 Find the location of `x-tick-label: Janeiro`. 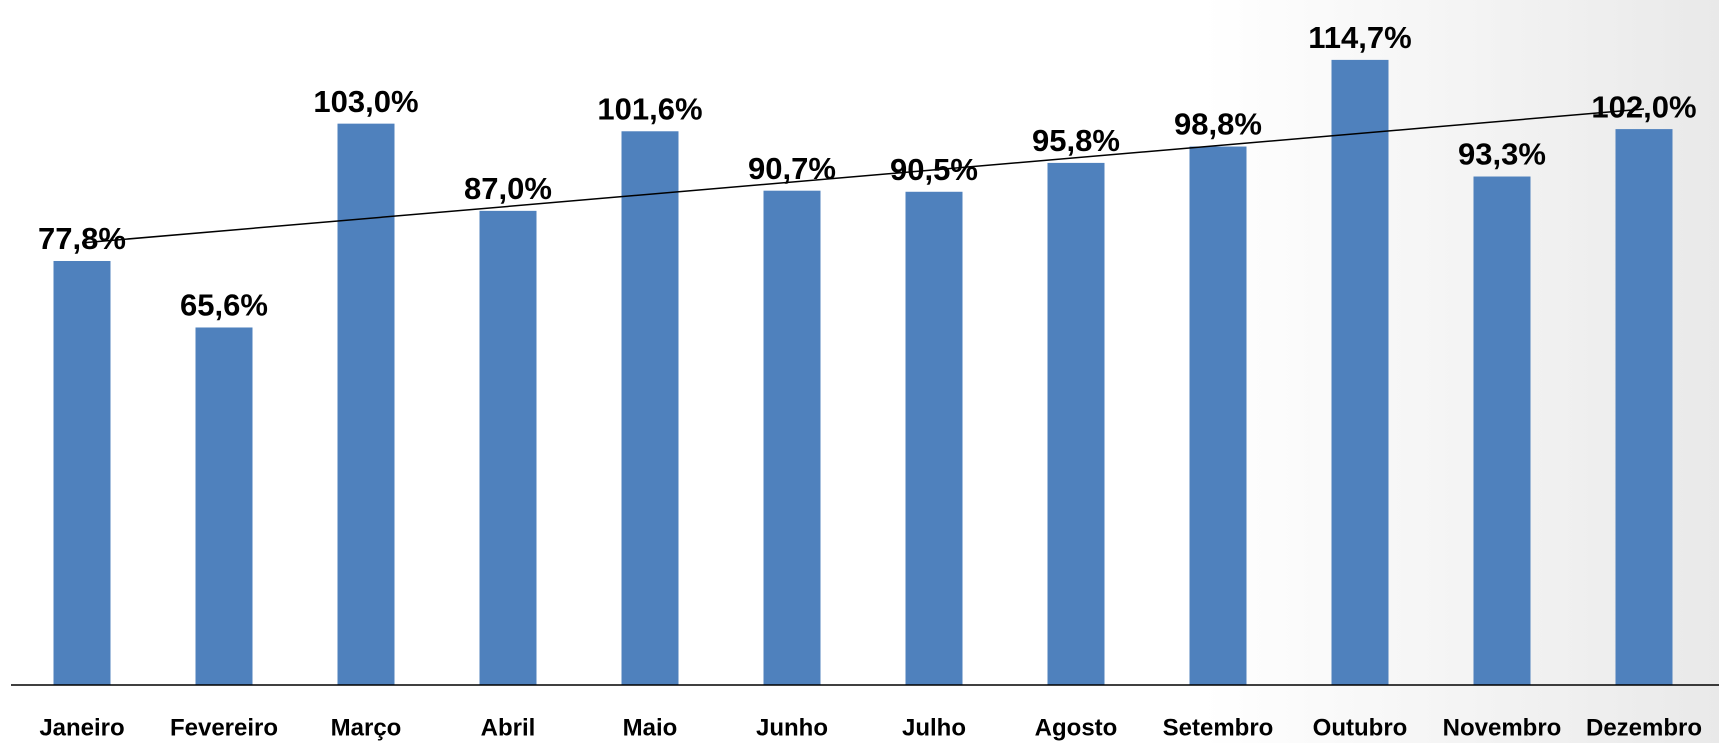

x-tick-label: Janeiro is located at coordinates (81, 727).